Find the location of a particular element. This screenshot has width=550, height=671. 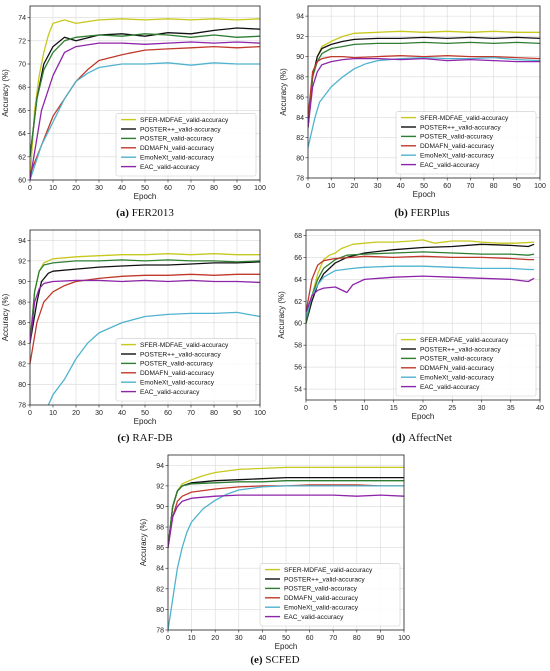

panel-caption: (d) AffectNet is located at coordinates (422, 438).